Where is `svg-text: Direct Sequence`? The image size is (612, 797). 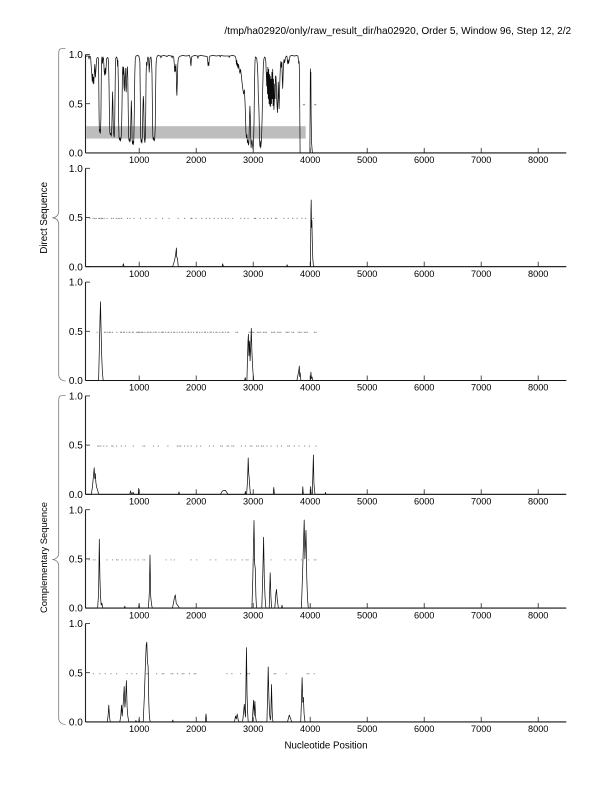
svg-text: Direct Sequence is located at coordinates (44, 218).